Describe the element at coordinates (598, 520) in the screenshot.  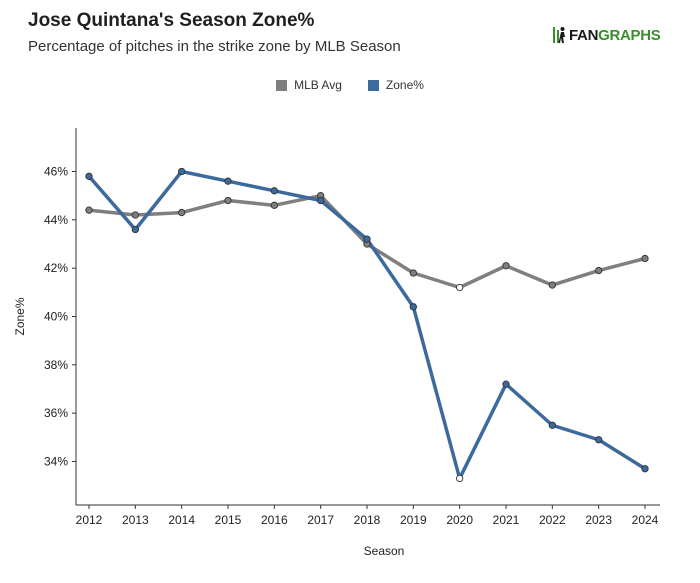
I see `x-tick-label: 2023` at that location.